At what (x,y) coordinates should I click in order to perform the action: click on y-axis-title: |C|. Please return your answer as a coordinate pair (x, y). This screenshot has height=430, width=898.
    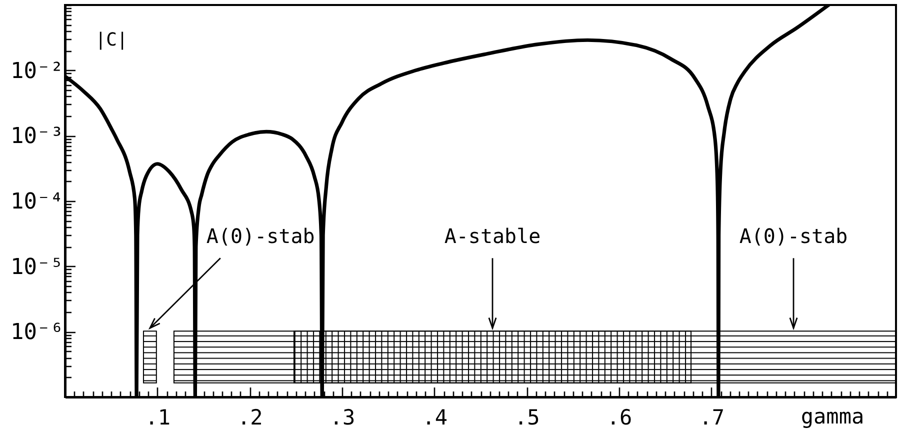
    Looking at the image, I should click on (111, 40).